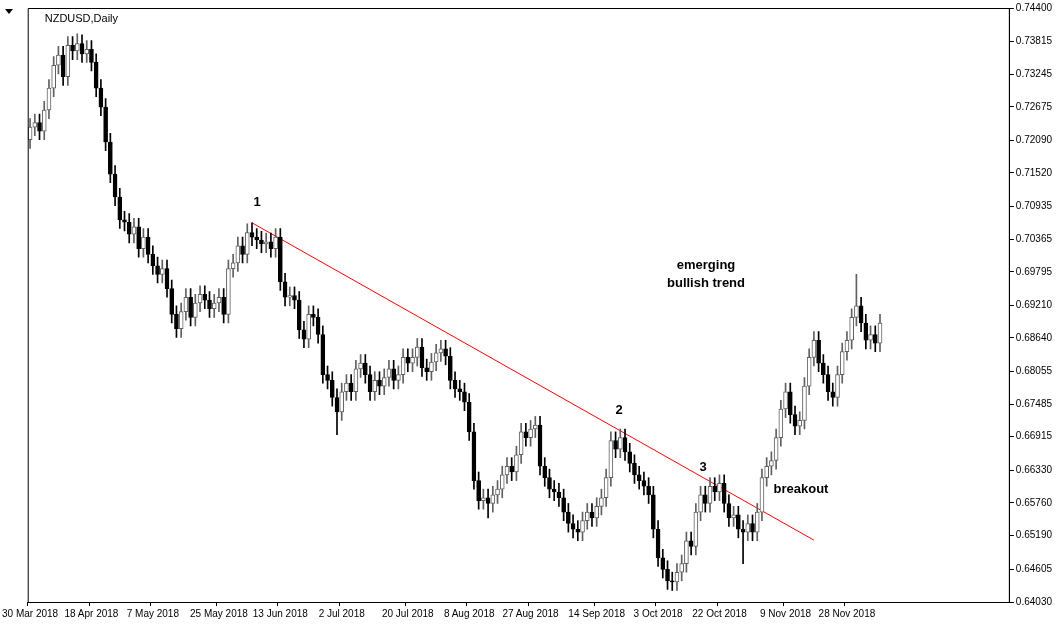 The width and height of the screenshot is (1056, 624). What do you see at coordinates (1034, 469) in the screenshot?
I see `y-tick-label: 0.66330` at bounding box center [1034, 469].